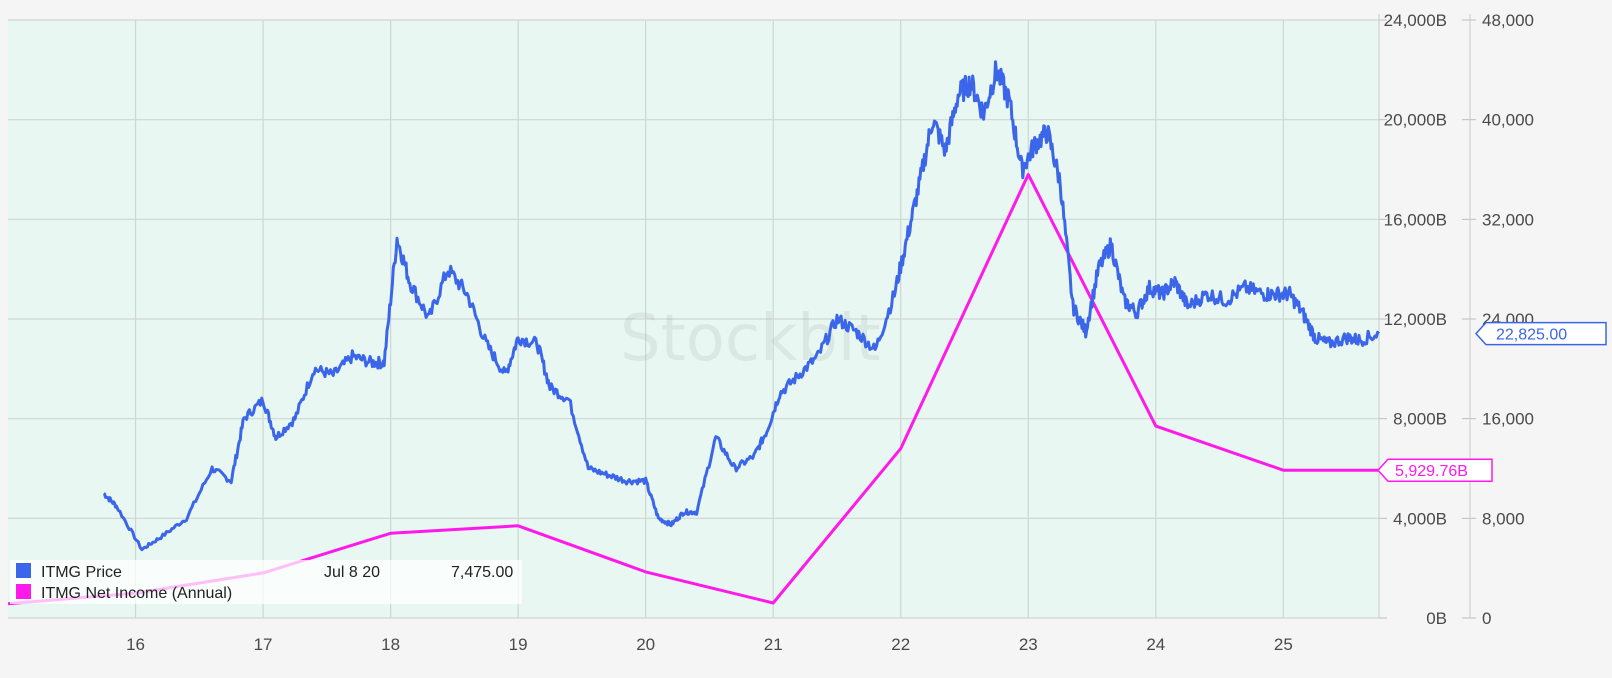 The height and width of the screenshot is (678, 1612). I want to click on legend-hover-date: Jul 8 20, so click(352, 572).